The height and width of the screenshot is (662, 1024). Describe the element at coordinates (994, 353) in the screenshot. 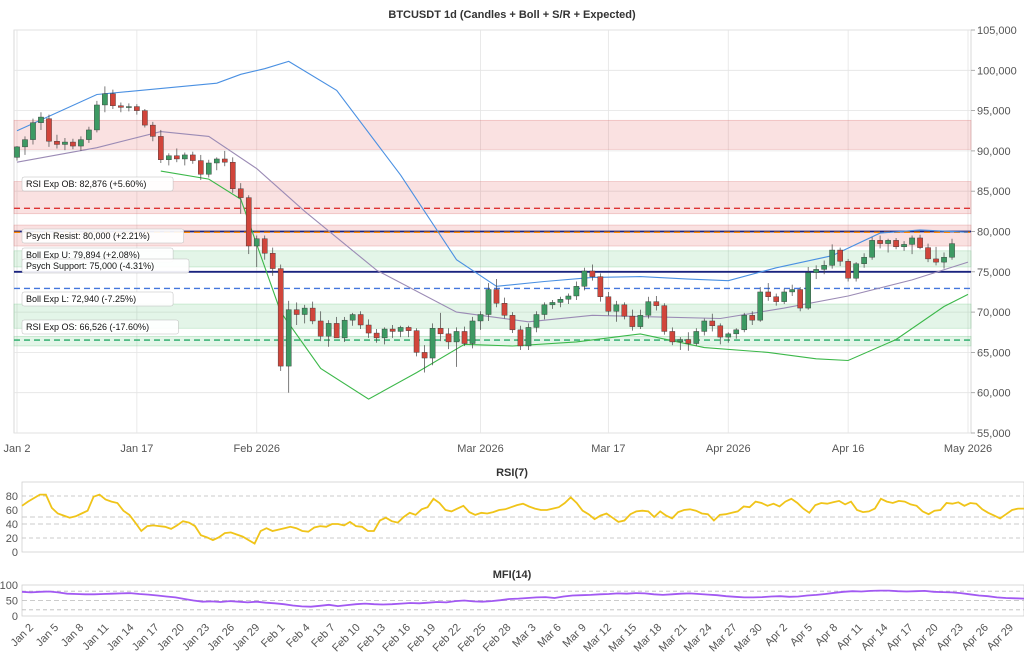

I see `main-y-tick-label: 65,000` at that location.